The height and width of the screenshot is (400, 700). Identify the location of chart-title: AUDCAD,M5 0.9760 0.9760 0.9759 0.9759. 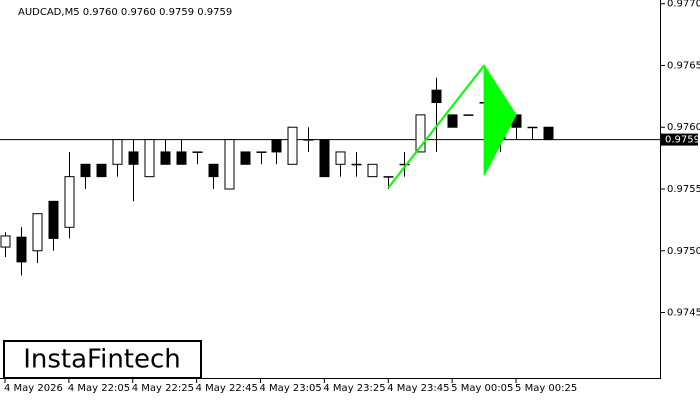
(125, 12).